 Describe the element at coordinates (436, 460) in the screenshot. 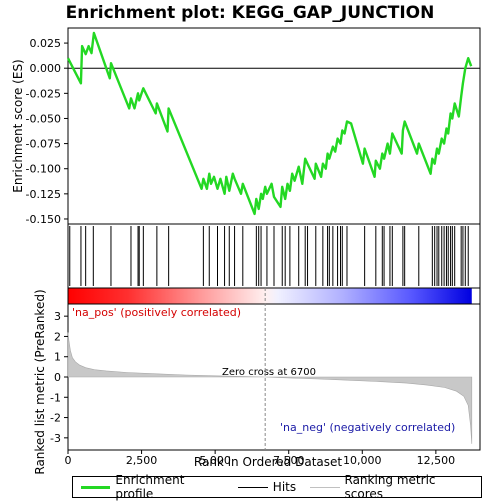

I see `metric-x-tick-label: 12,500` at that location.